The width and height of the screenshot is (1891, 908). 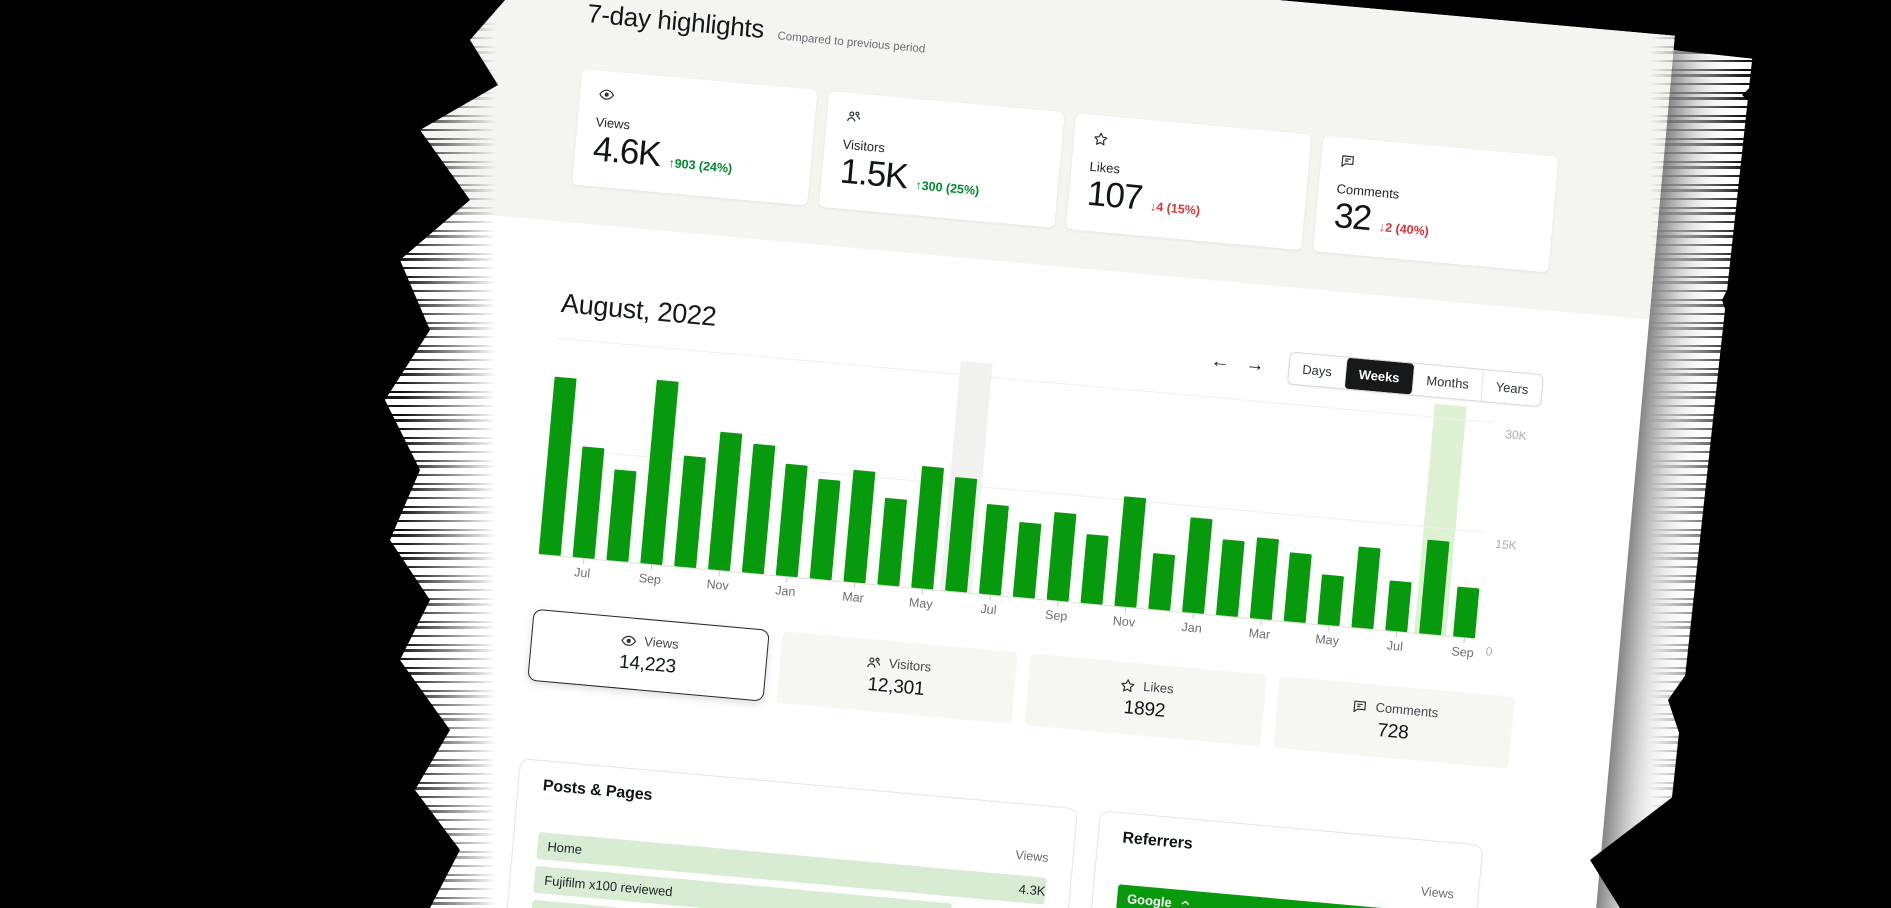 I want to click on highlight-card-comments: Comments 32 ↓2 (40%), so click(x=1435, y=204).